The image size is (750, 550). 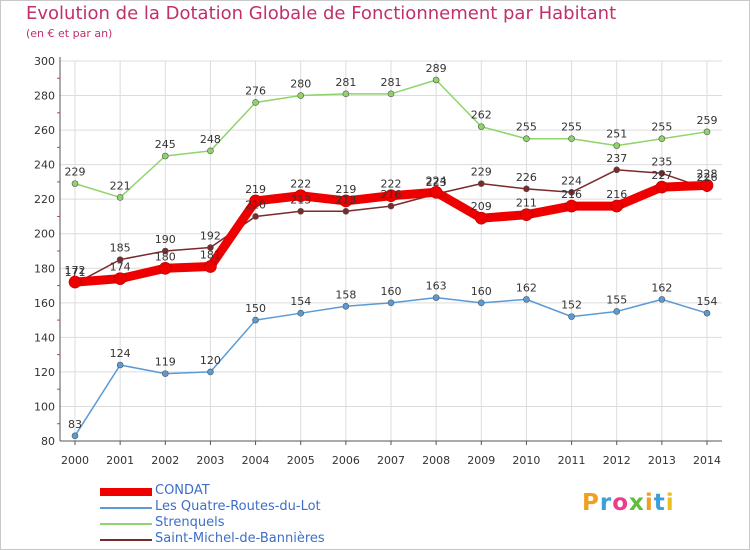 I want to click on series-3-data-label: 185, so click(x=120, y=248).